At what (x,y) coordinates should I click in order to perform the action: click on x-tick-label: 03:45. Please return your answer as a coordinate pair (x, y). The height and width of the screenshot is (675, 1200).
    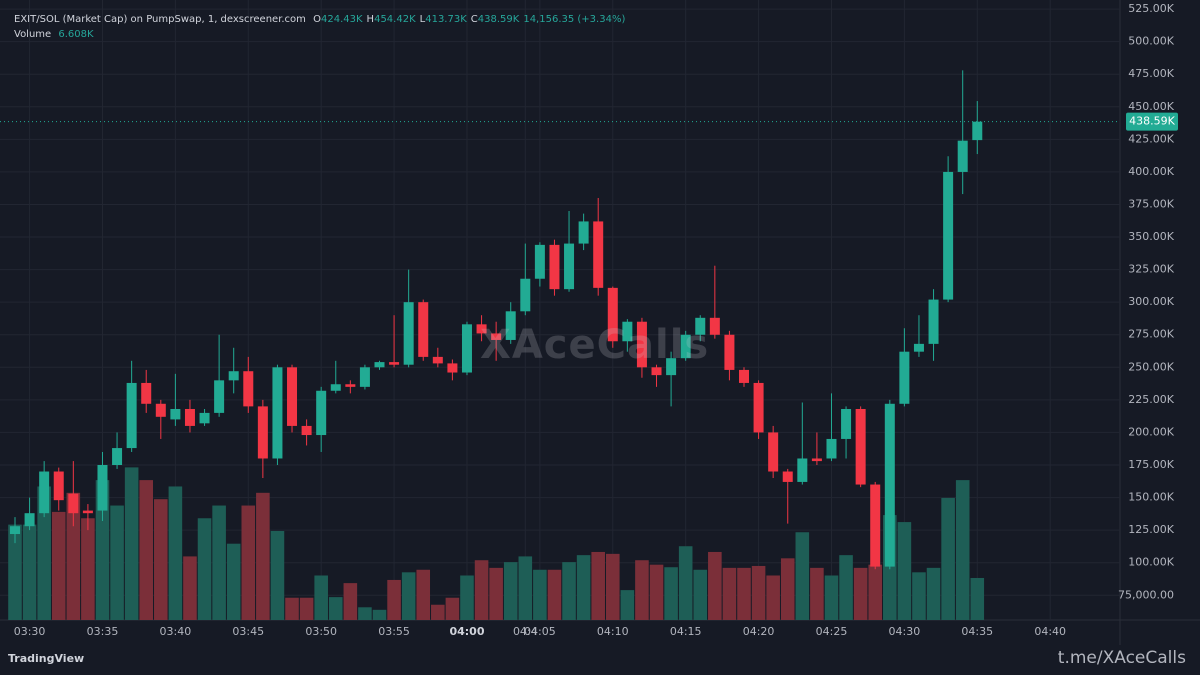
    Looking at the image, I should click on (248, 631).